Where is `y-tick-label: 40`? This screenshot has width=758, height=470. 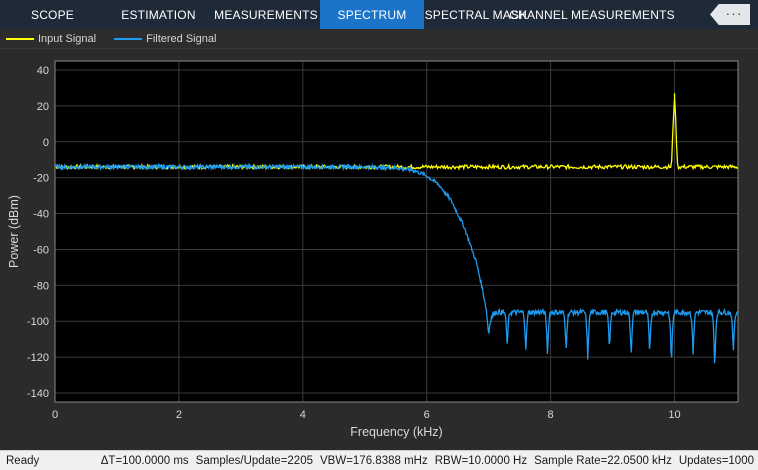 y-tick-label: 40 is located at coordinates (43, 71).